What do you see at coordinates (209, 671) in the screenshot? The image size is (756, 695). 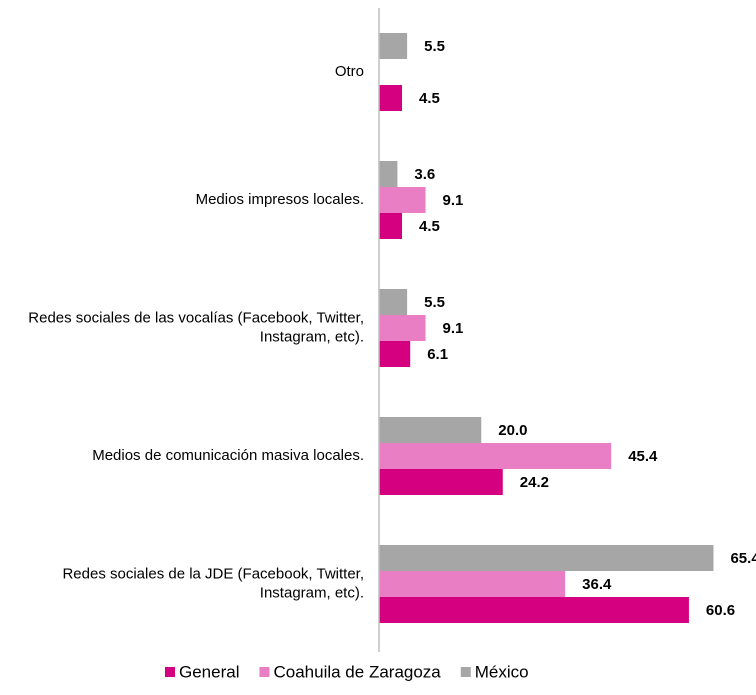 I see `legend-label: General` at bounding box center [209, 671].